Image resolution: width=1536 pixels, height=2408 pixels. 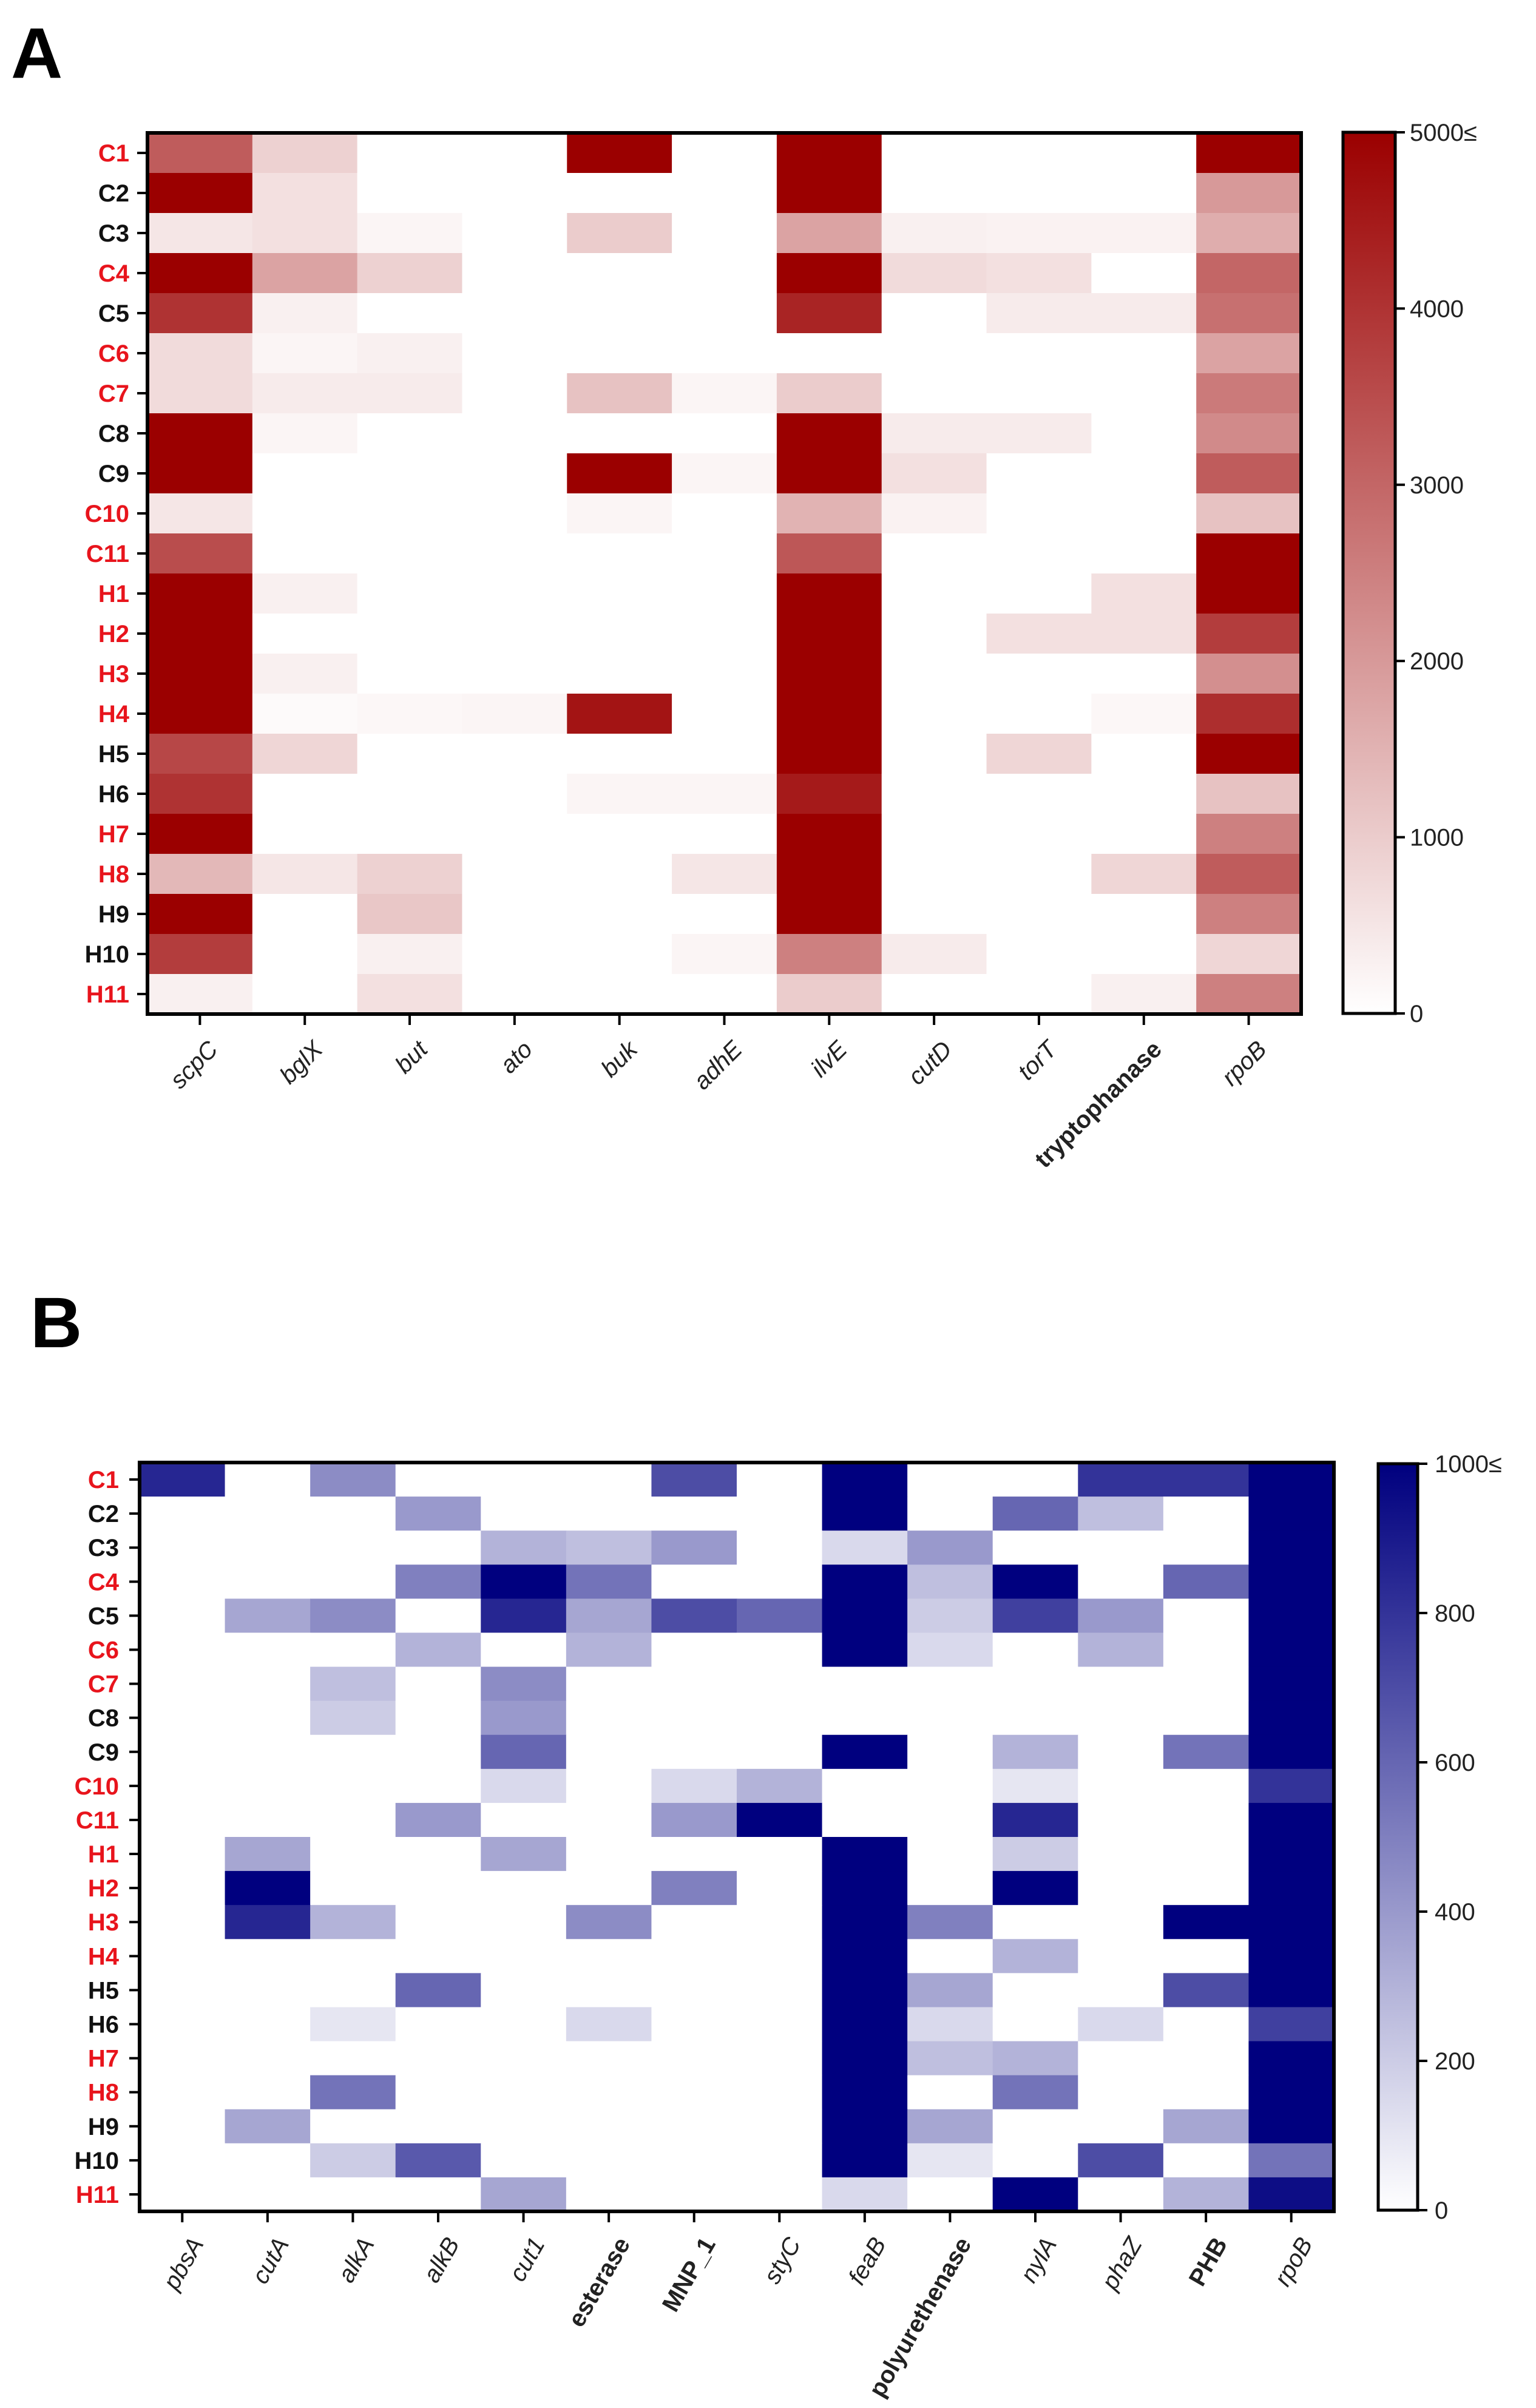 I want to click on colorbar-a: 0 1000 2000 3000 4000 5000≤, so click(x=1409, y=573).